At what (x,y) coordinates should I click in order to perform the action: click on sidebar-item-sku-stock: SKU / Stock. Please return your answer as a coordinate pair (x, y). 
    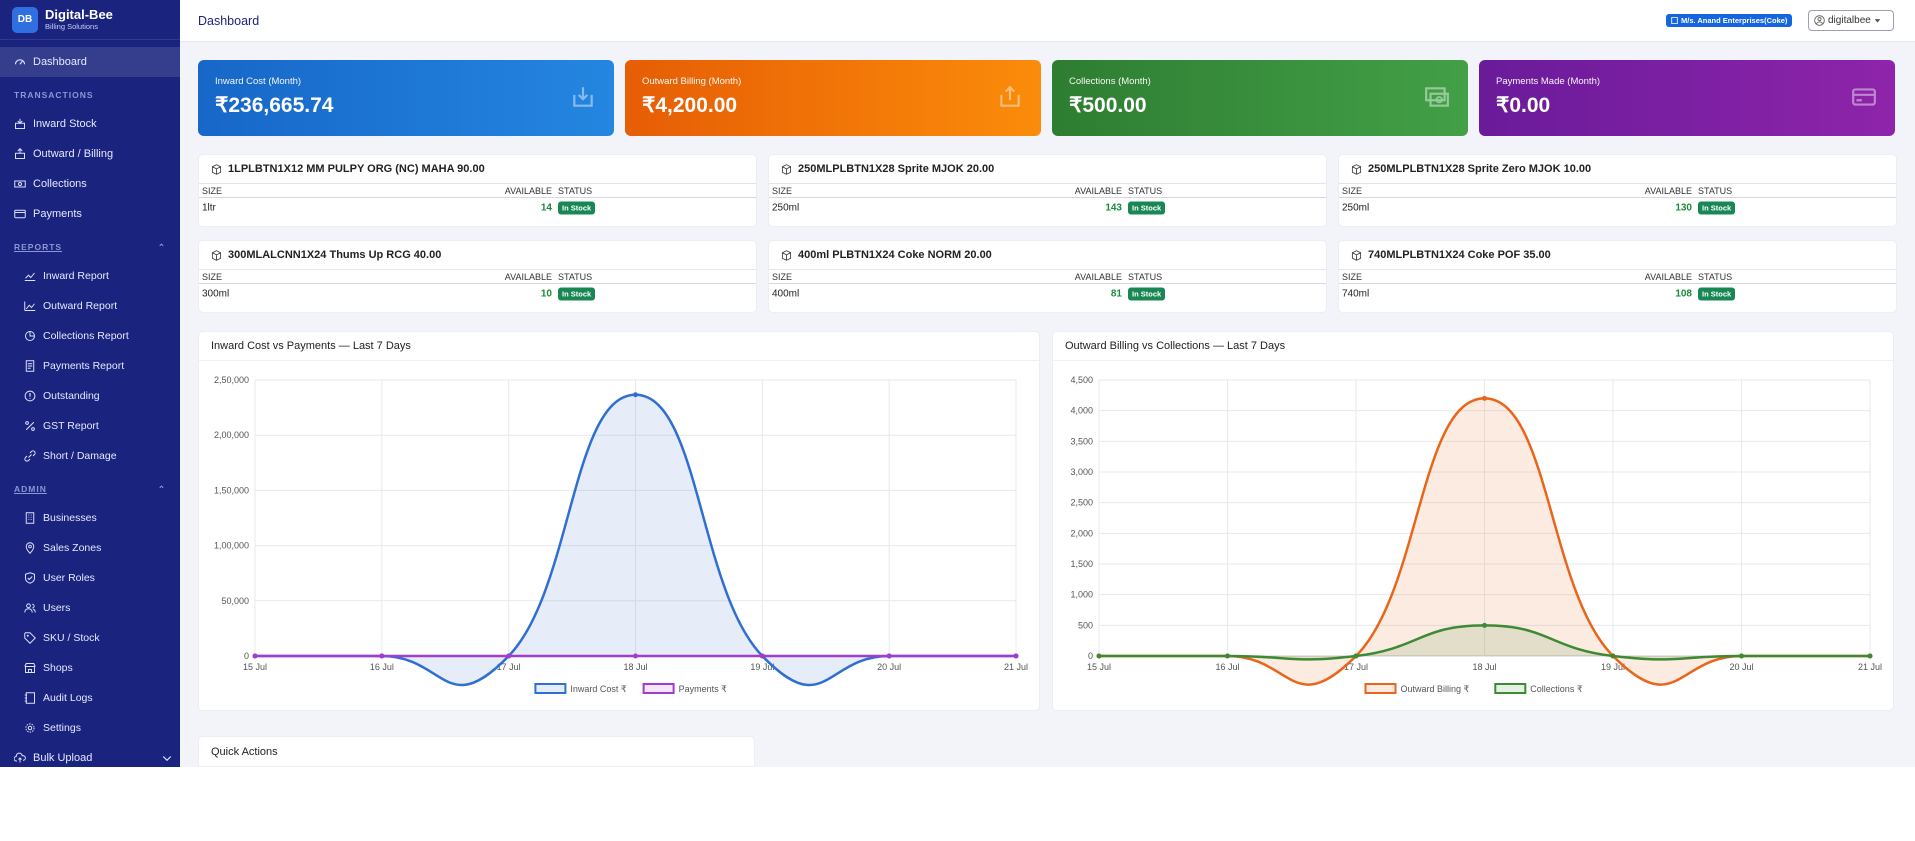
    Looking at the image, I should click on (90, 638).